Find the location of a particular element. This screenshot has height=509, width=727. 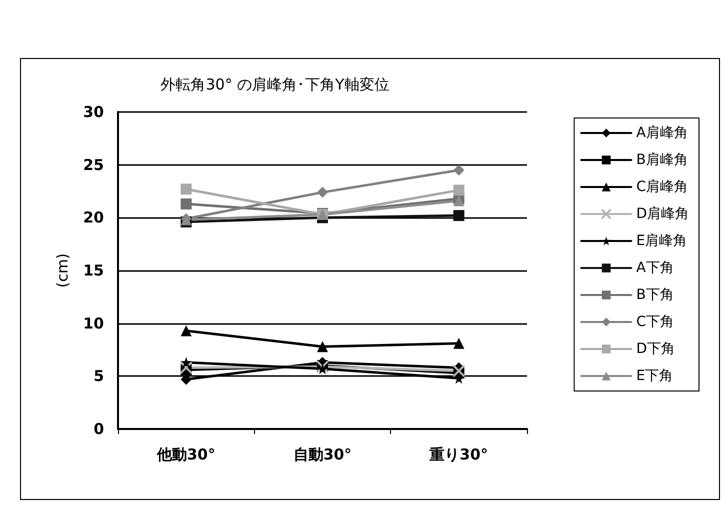

y-tick-label: 5 is located at coordinates (99, 376).